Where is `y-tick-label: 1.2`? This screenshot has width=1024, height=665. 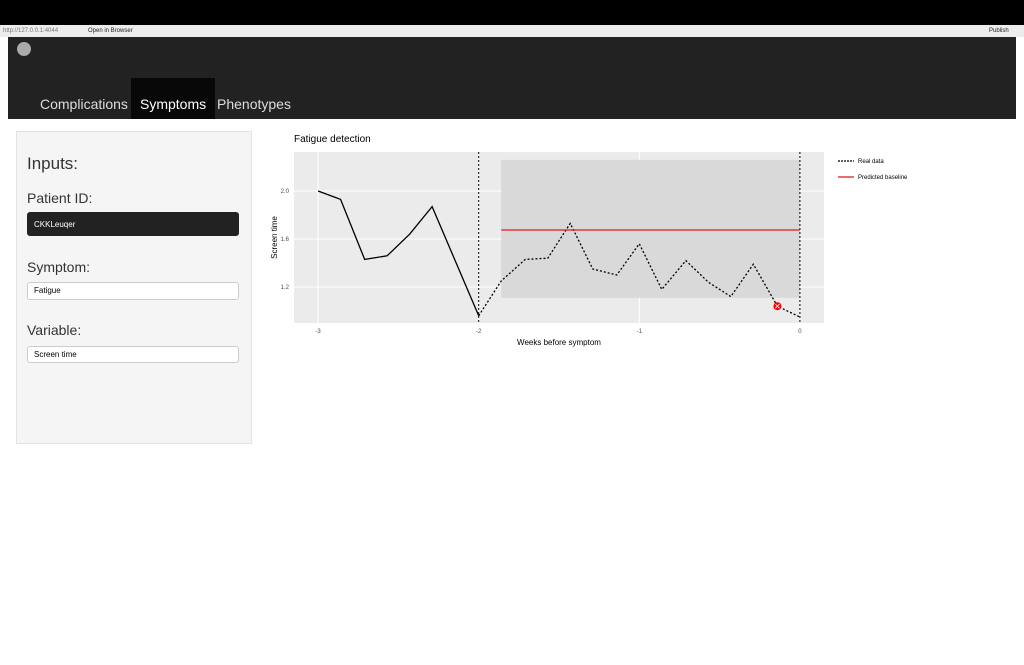 y-tick-label: 1.2 is located at coordinates (285, 288).